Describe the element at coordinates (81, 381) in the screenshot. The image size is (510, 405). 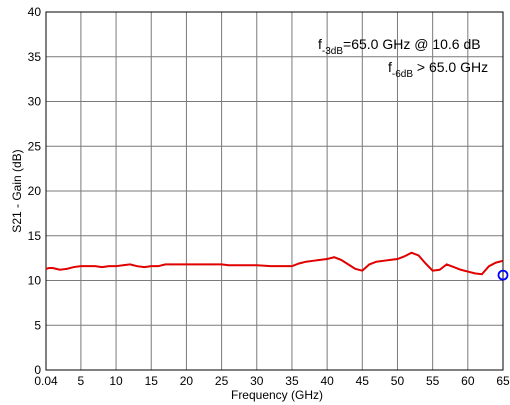
I see `x-tick-label: 5` at that location.